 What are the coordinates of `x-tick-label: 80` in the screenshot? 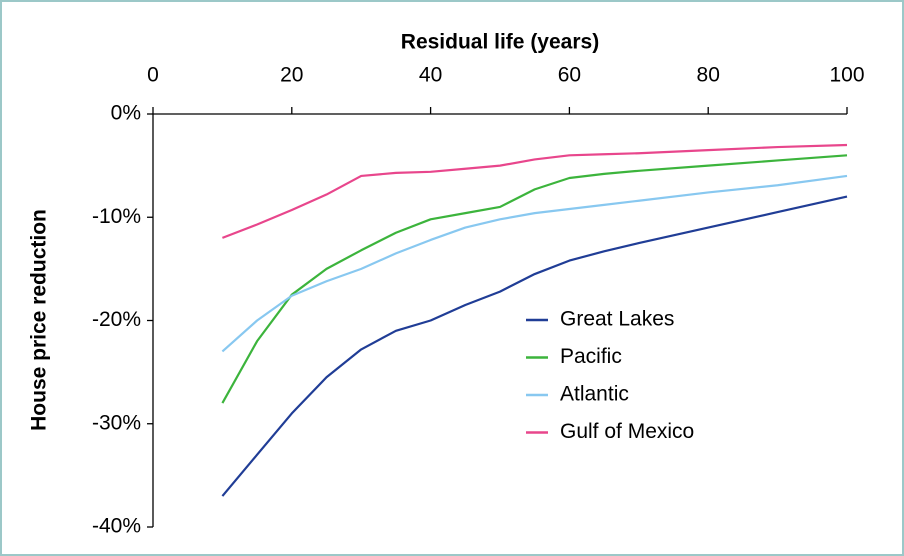 It's located at (708, 75).